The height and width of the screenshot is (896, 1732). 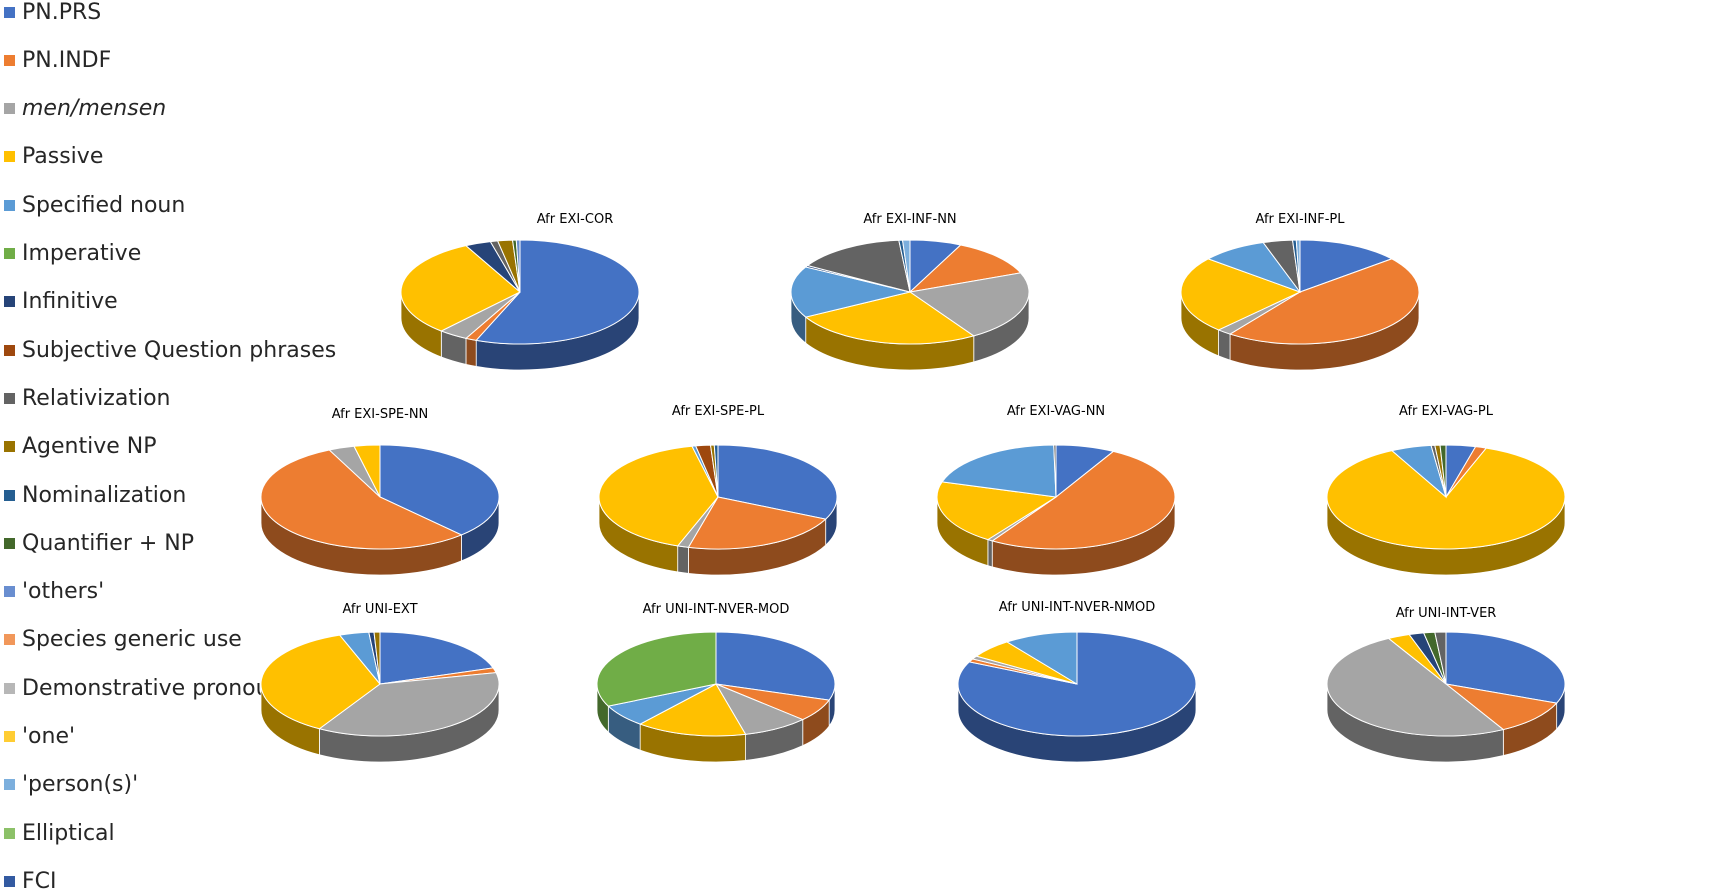 I want to click on chart-title: Afr EXI-SPE-PL, so click(x=718, y=411).